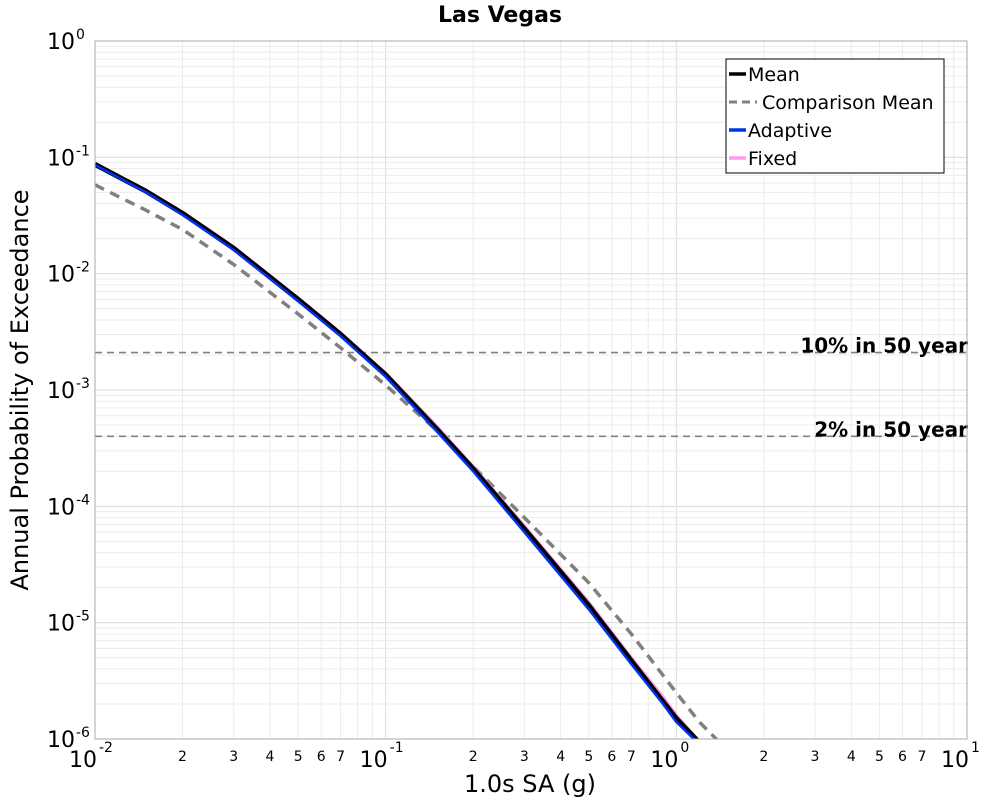 The height and width of the screenshot is (800, 1000). Describe the element at coordinates (83, 500) in the screenshot. I see `y-tick-exponent: -4` at that location.